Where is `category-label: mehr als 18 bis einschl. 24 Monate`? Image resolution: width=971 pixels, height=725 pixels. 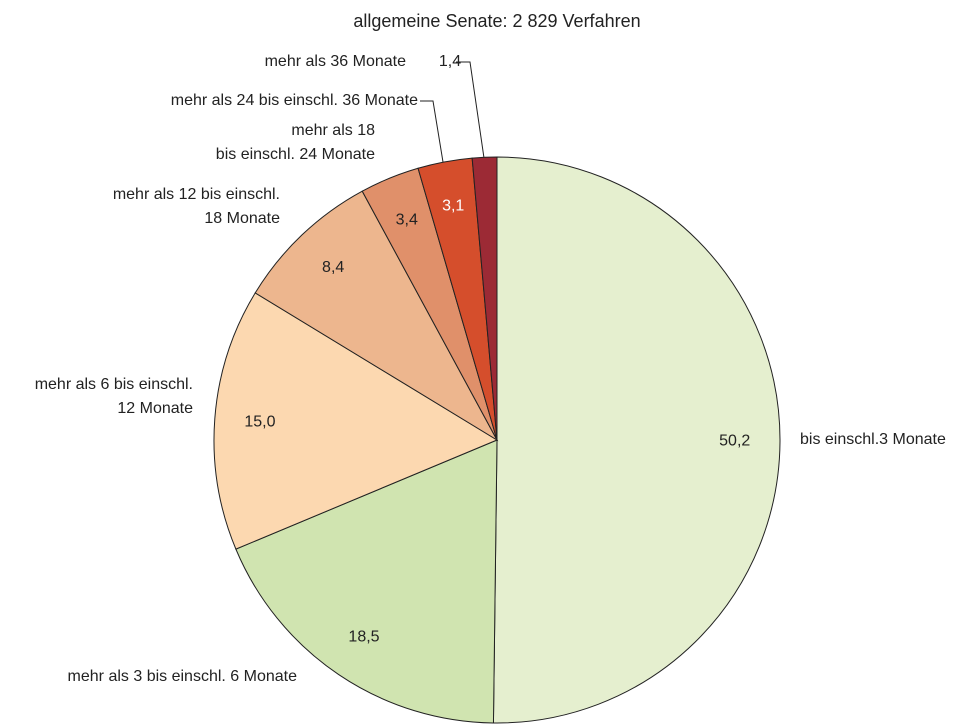
category-label: mehr als 18 bis einschl. 24 Monate is located at coordinates (295, 142).